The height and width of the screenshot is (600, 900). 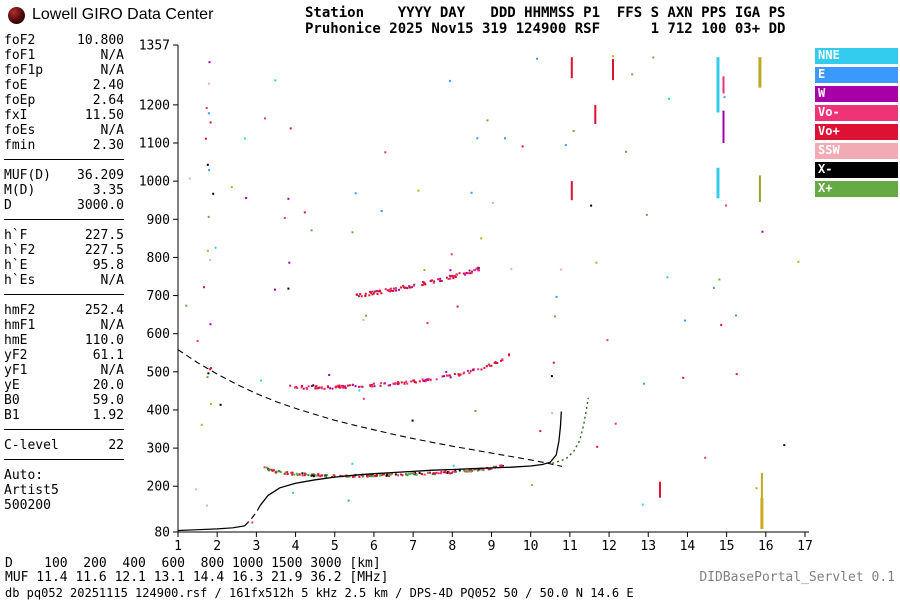 What do you see at coordinates (64, 449) in the screenshot?
I see `param-group-5: C-level 22` at bounding box center [64, 449].